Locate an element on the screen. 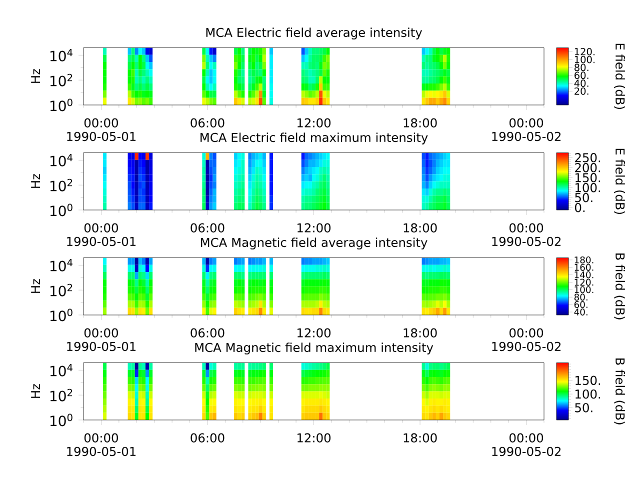 The image size is (640, 480). chart-title: MCA Magnetic field maximum intensity is located at coordinates (314, 348).